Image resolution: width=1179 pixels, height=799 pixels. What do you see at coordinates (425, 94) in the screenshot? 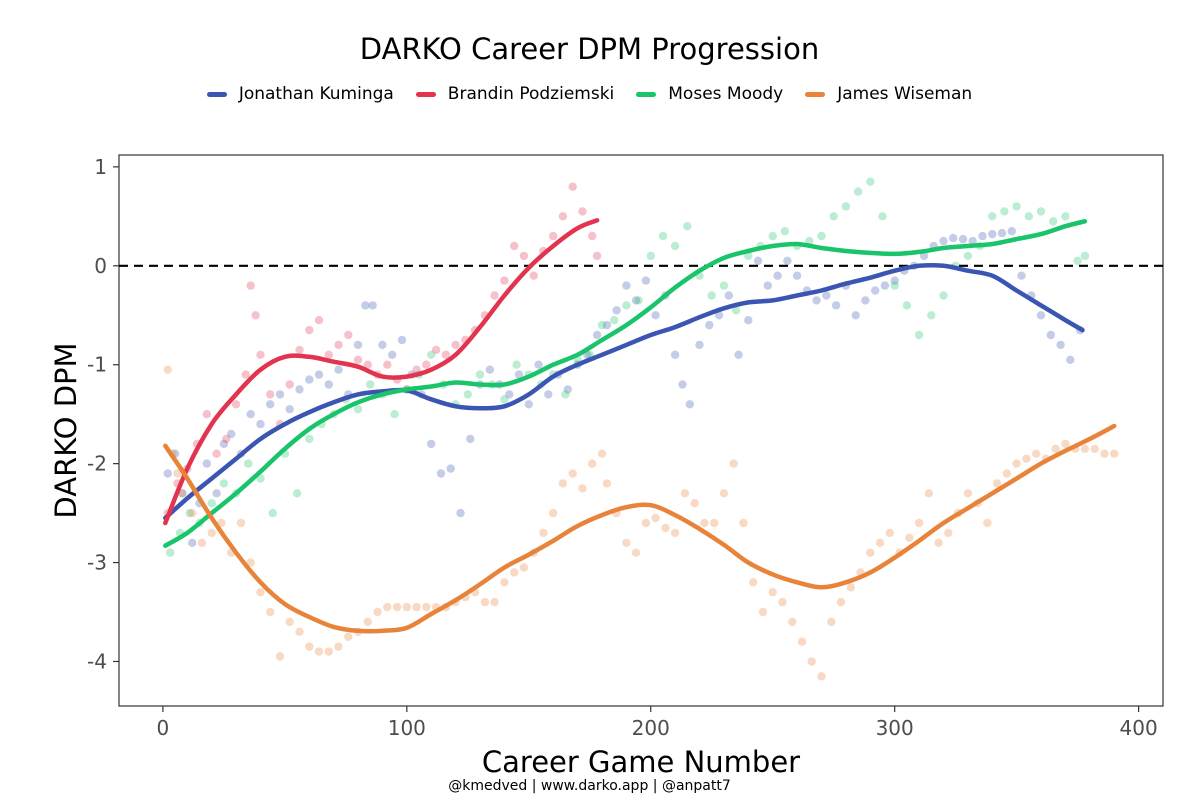
I see `legend-swatch` at bounding box center [425, 94].